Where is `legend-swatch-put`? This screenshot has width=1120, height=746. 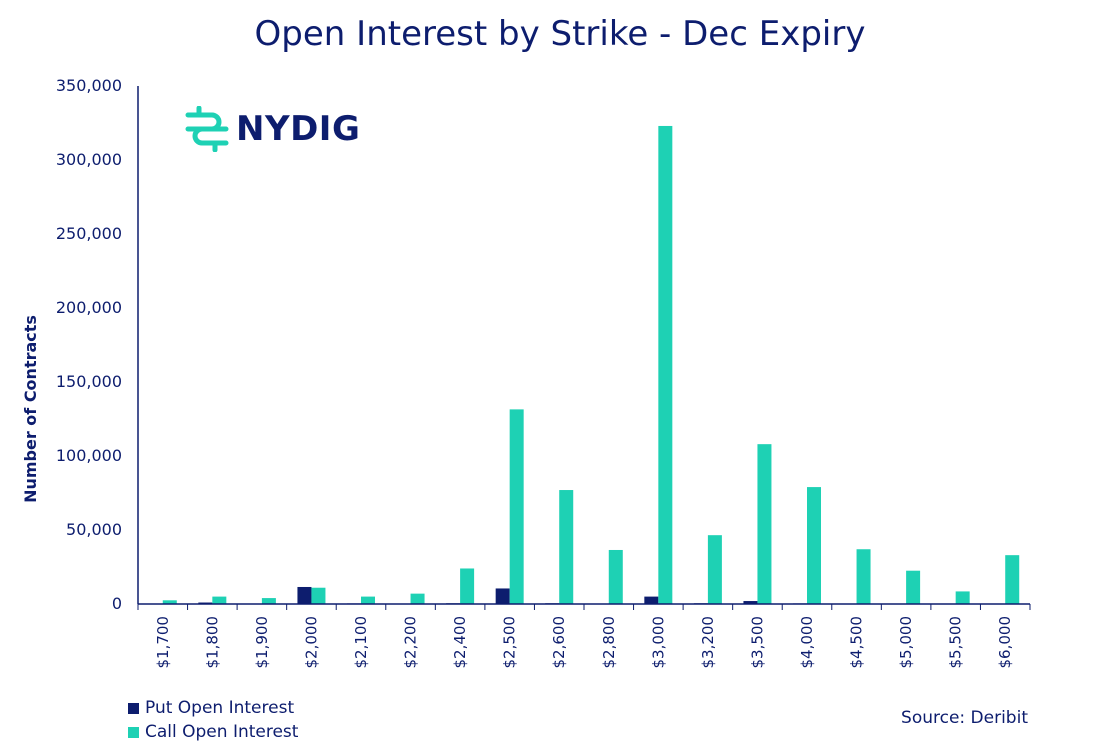 legend-swatch-put is located at coordinates (133, 708).